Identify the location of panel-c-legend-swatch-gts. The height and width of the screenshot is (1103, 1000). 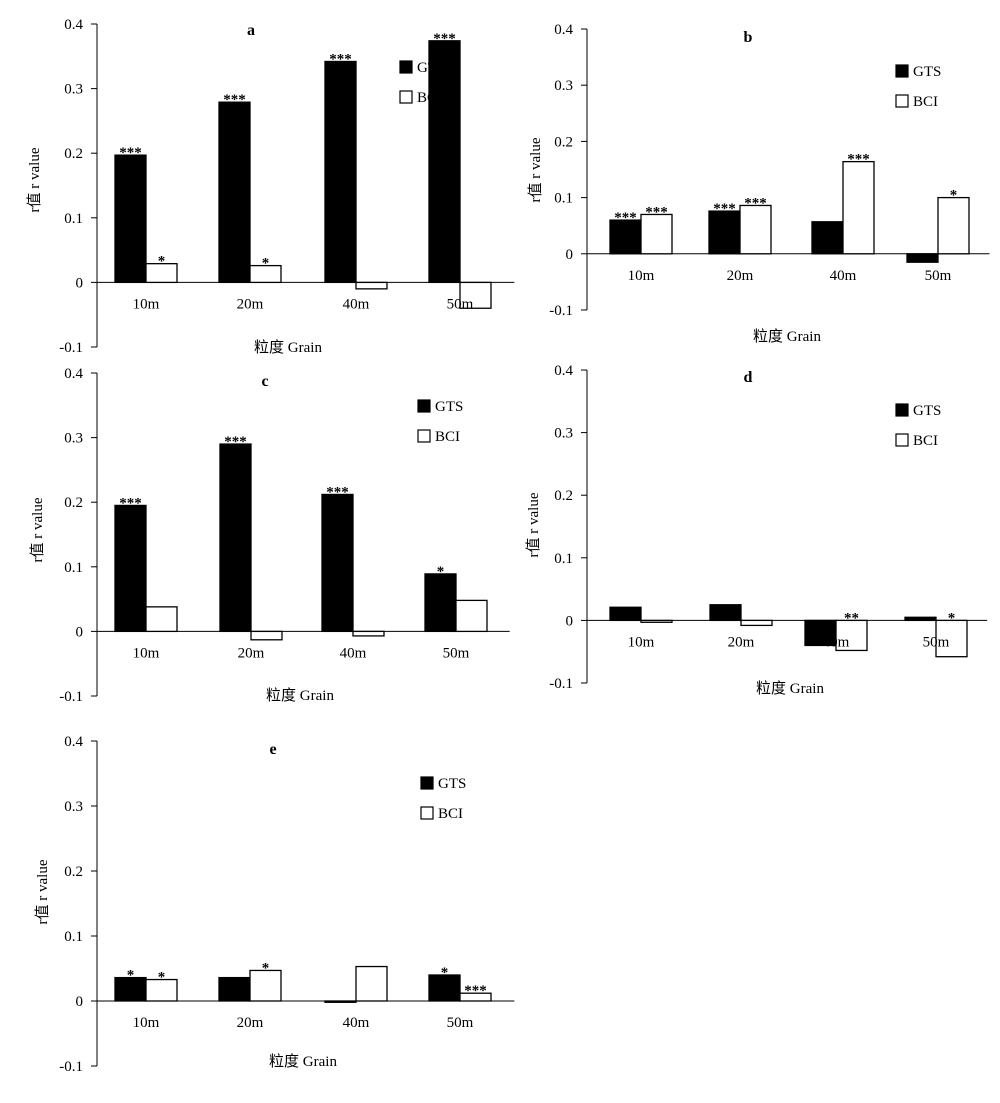
(424, 406).